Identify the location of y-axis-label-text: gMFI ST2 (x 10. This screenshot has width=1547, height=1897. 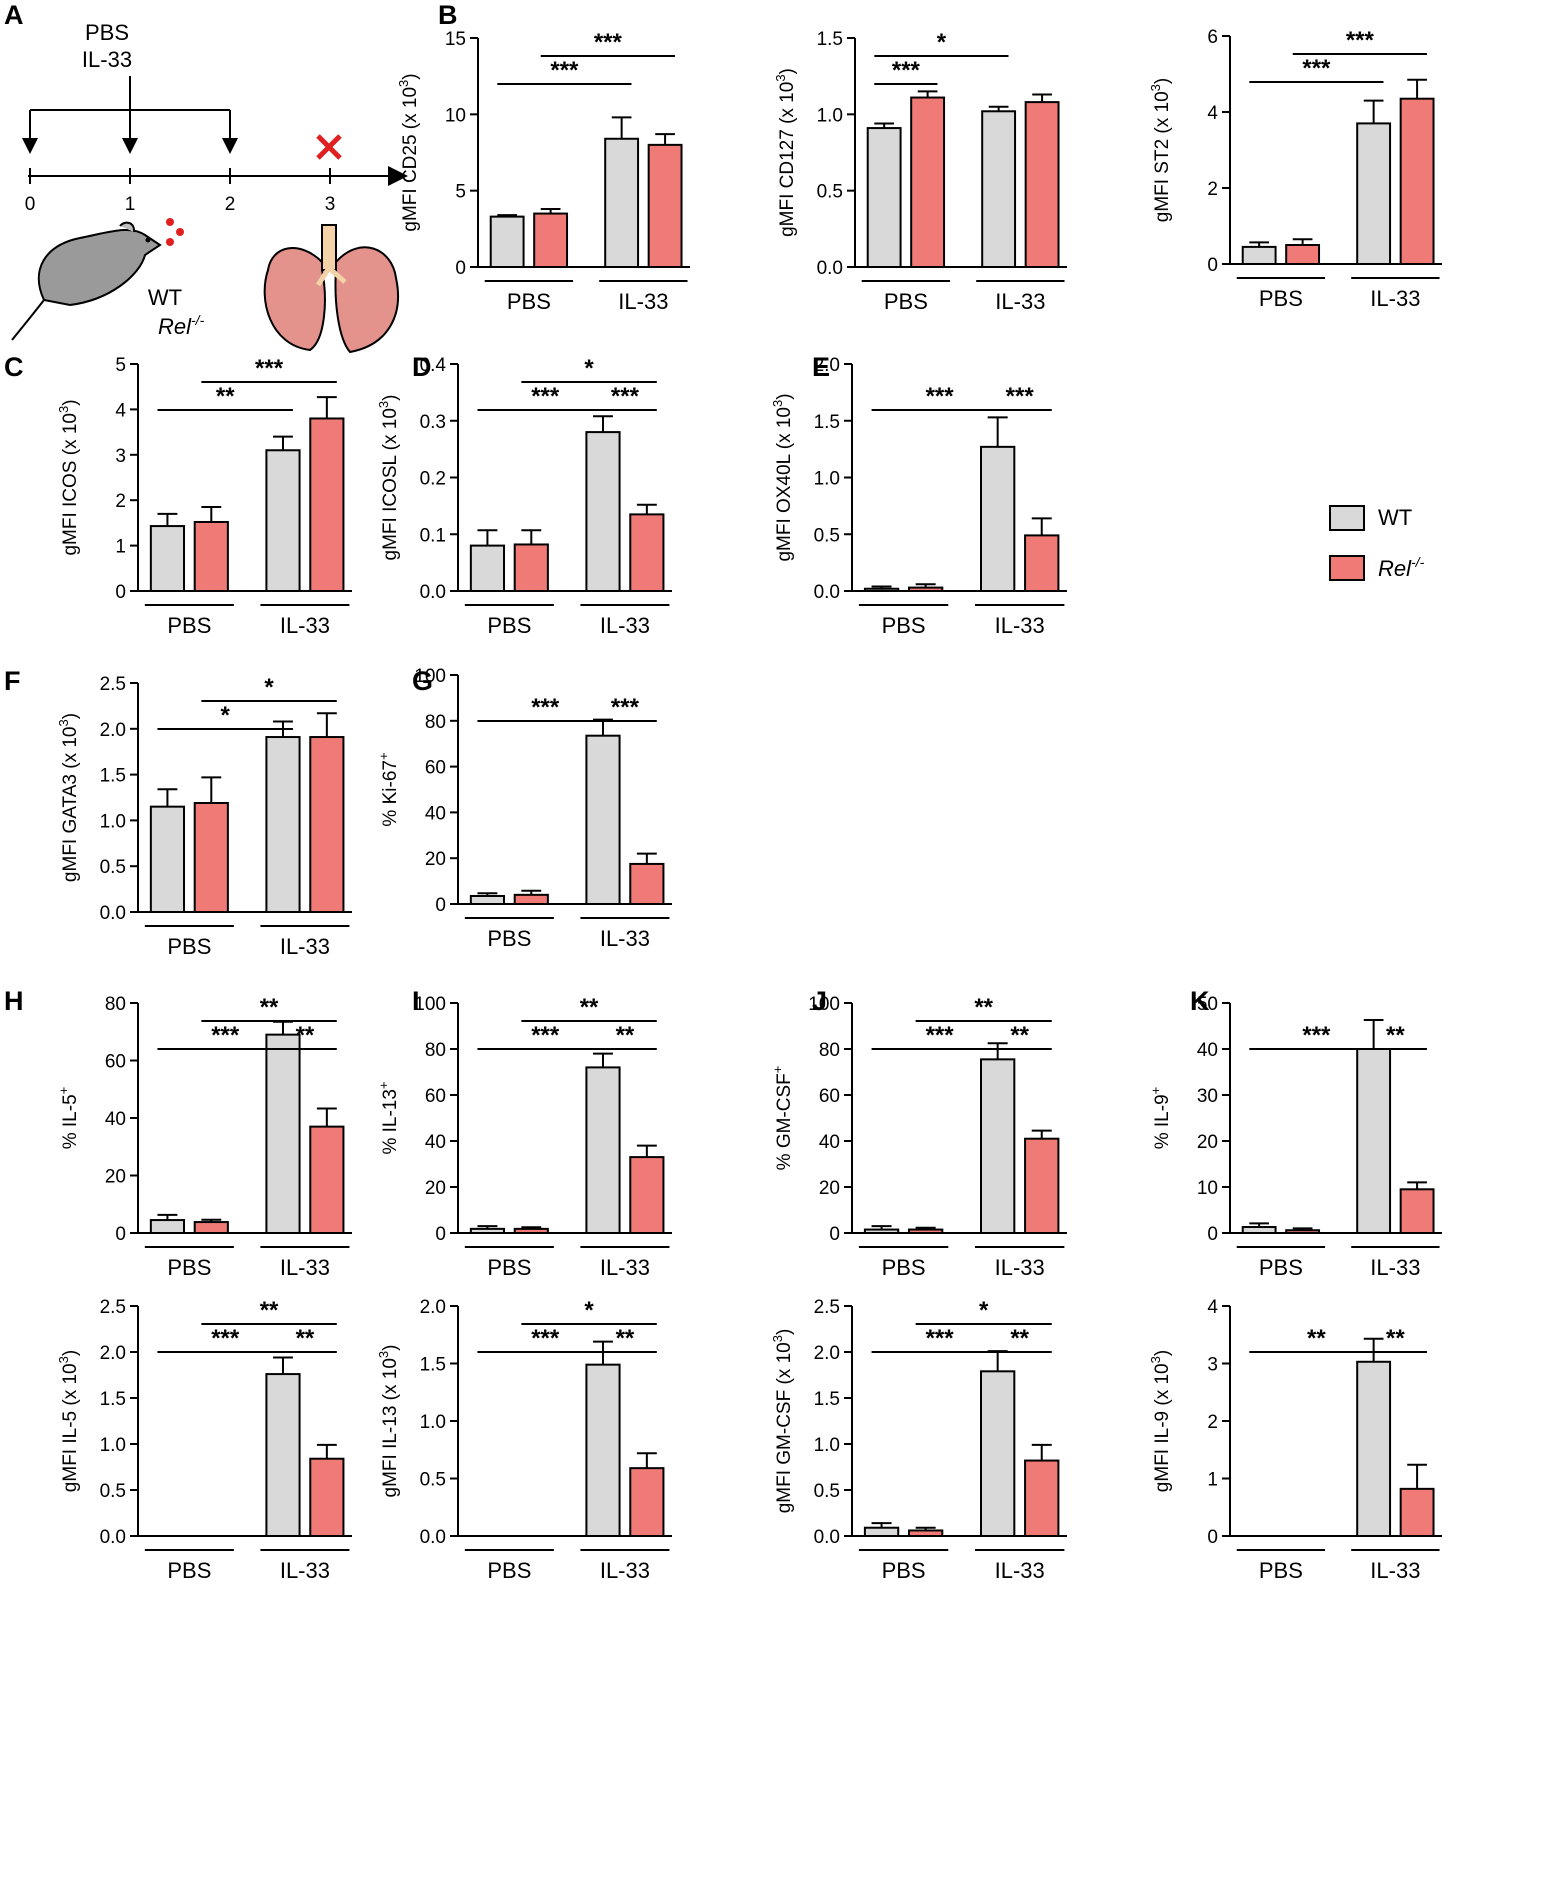
(1162, 156).